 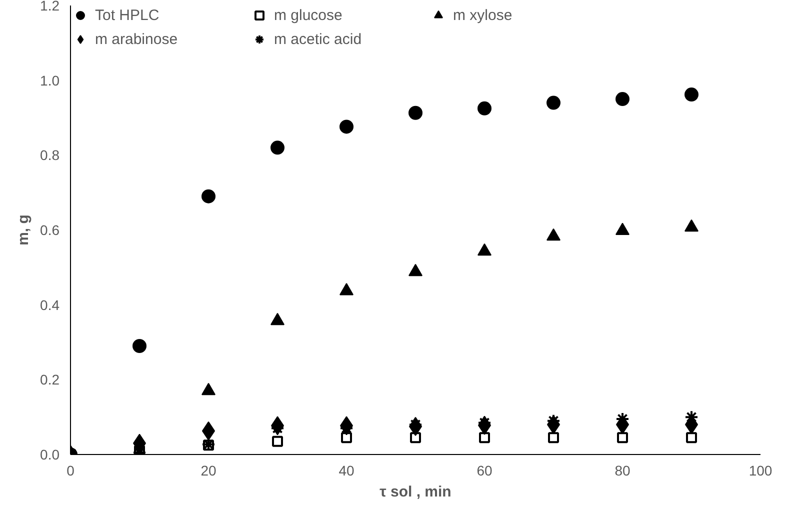 What do you see at coordinates (50, 454) in the screenshot?
I see `y-tick-label: 0.0` at bounding box center [50, 454].